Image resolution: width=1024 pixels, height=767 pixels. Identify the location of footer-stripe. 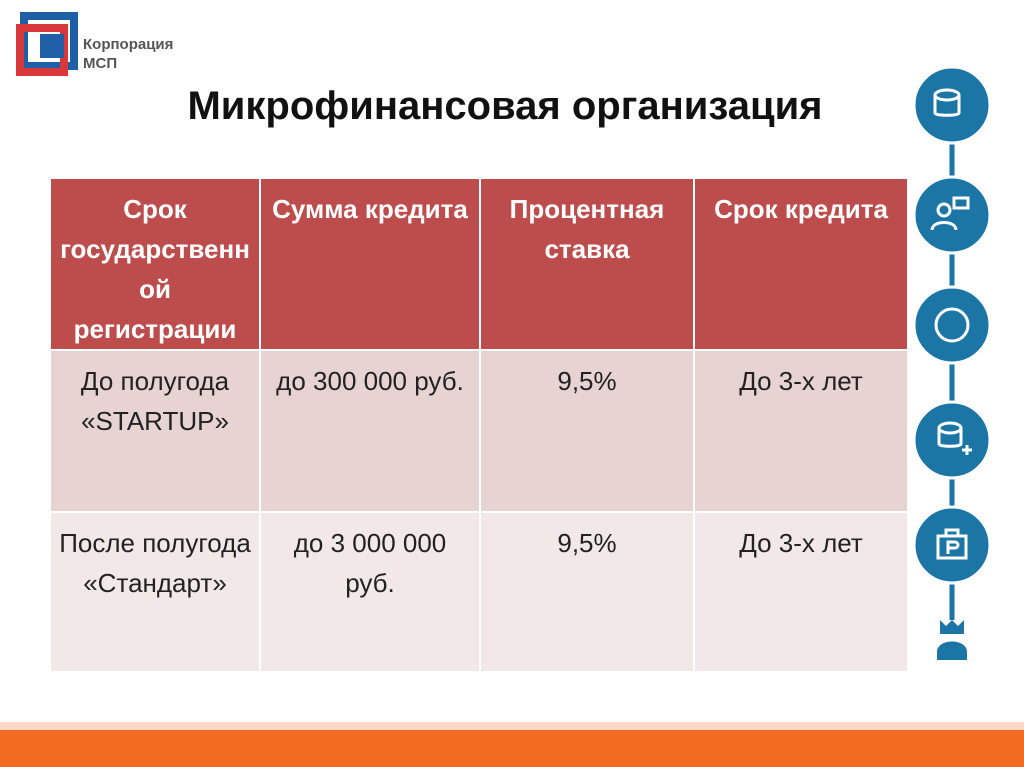
(512, 726).